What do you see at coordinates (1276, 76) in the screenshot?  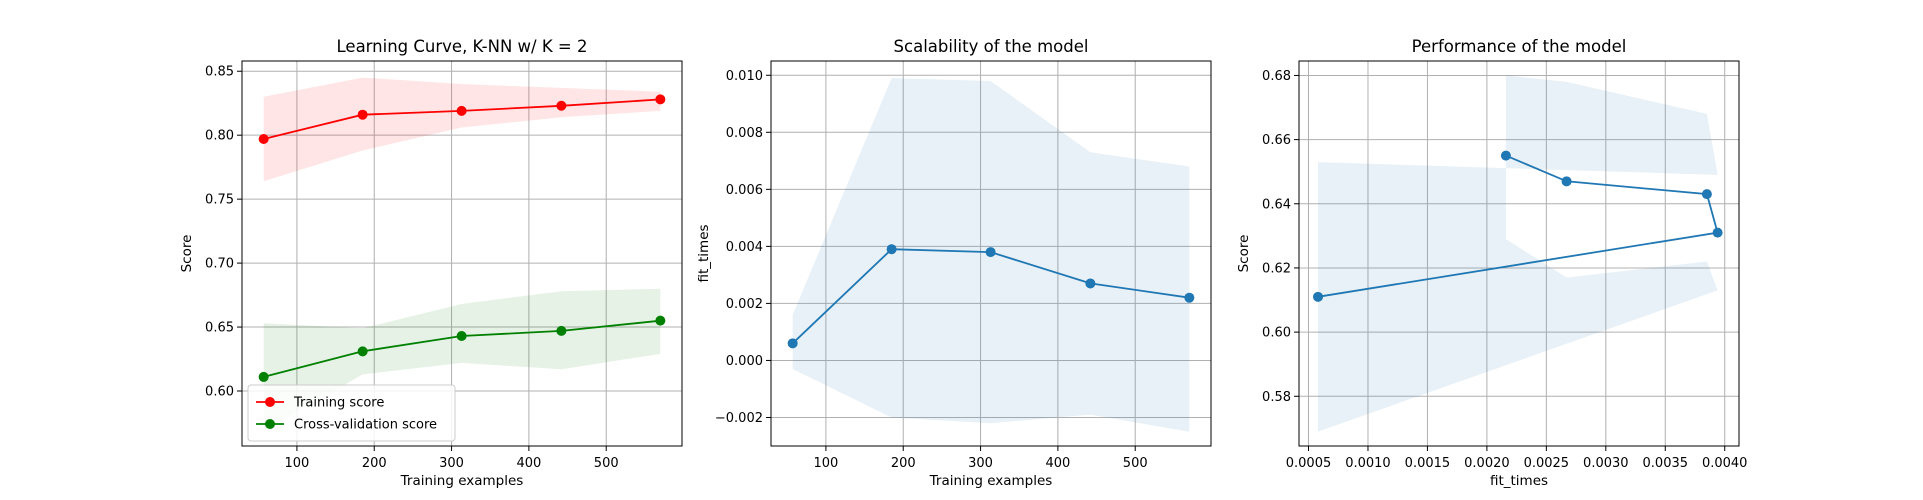 I see `y-tick-label: 0.68` at bounding box center [1276, 76].